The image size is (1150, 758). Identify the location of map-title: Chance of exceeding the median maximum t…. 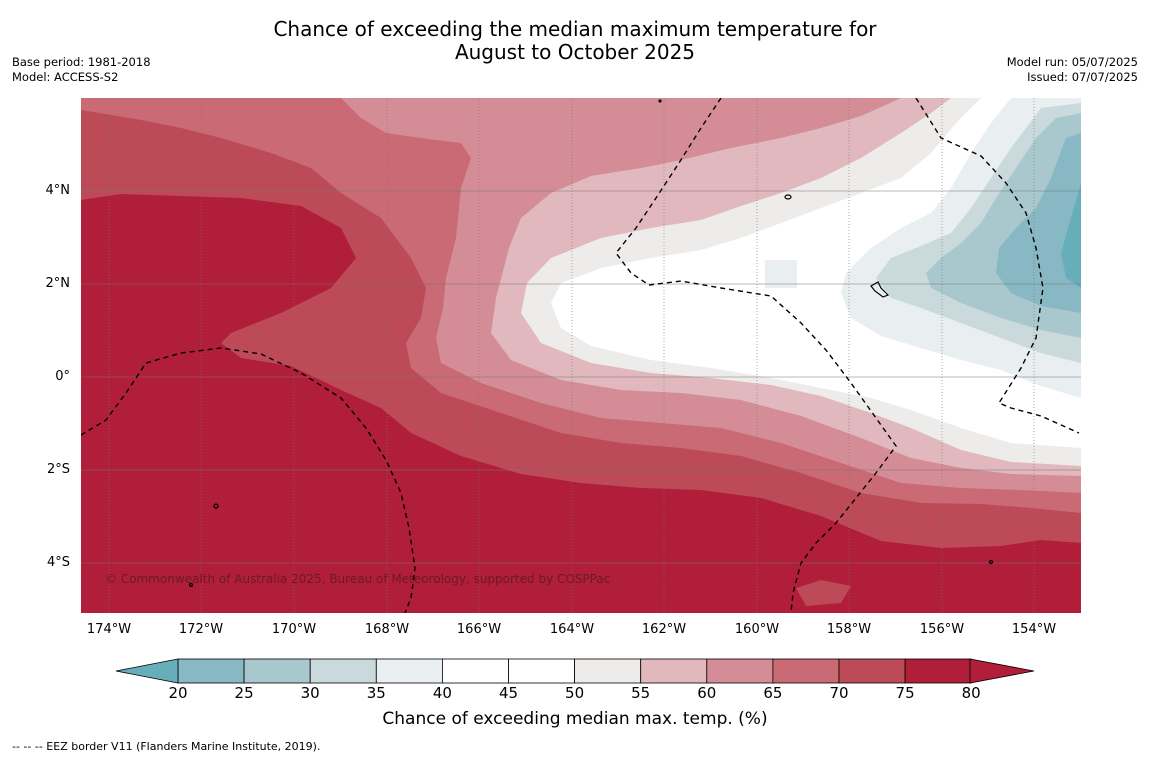
(575, 41).